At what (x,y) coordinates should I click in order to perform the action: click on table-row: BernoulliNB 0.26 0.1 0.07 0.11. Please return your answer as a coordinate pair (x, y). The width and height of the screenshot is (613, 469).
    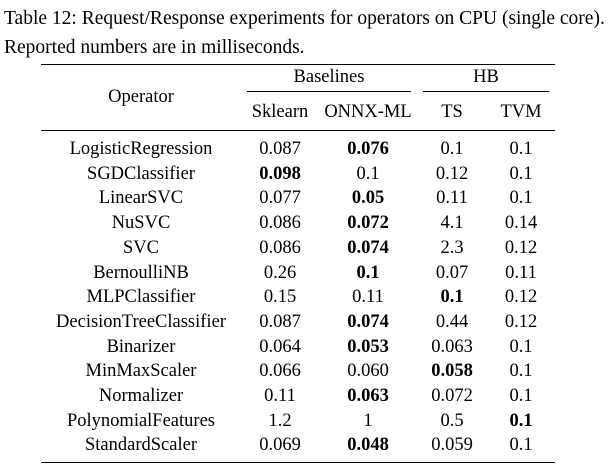
    Looking at the image, I should click on (298, 273).